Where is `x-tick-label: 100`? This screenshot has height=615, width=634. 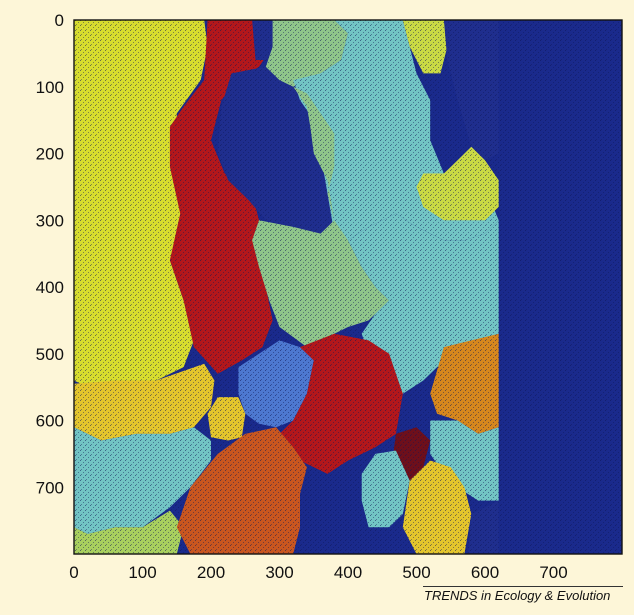 x-tick-label: 100 is located at coordinates (142, 572).